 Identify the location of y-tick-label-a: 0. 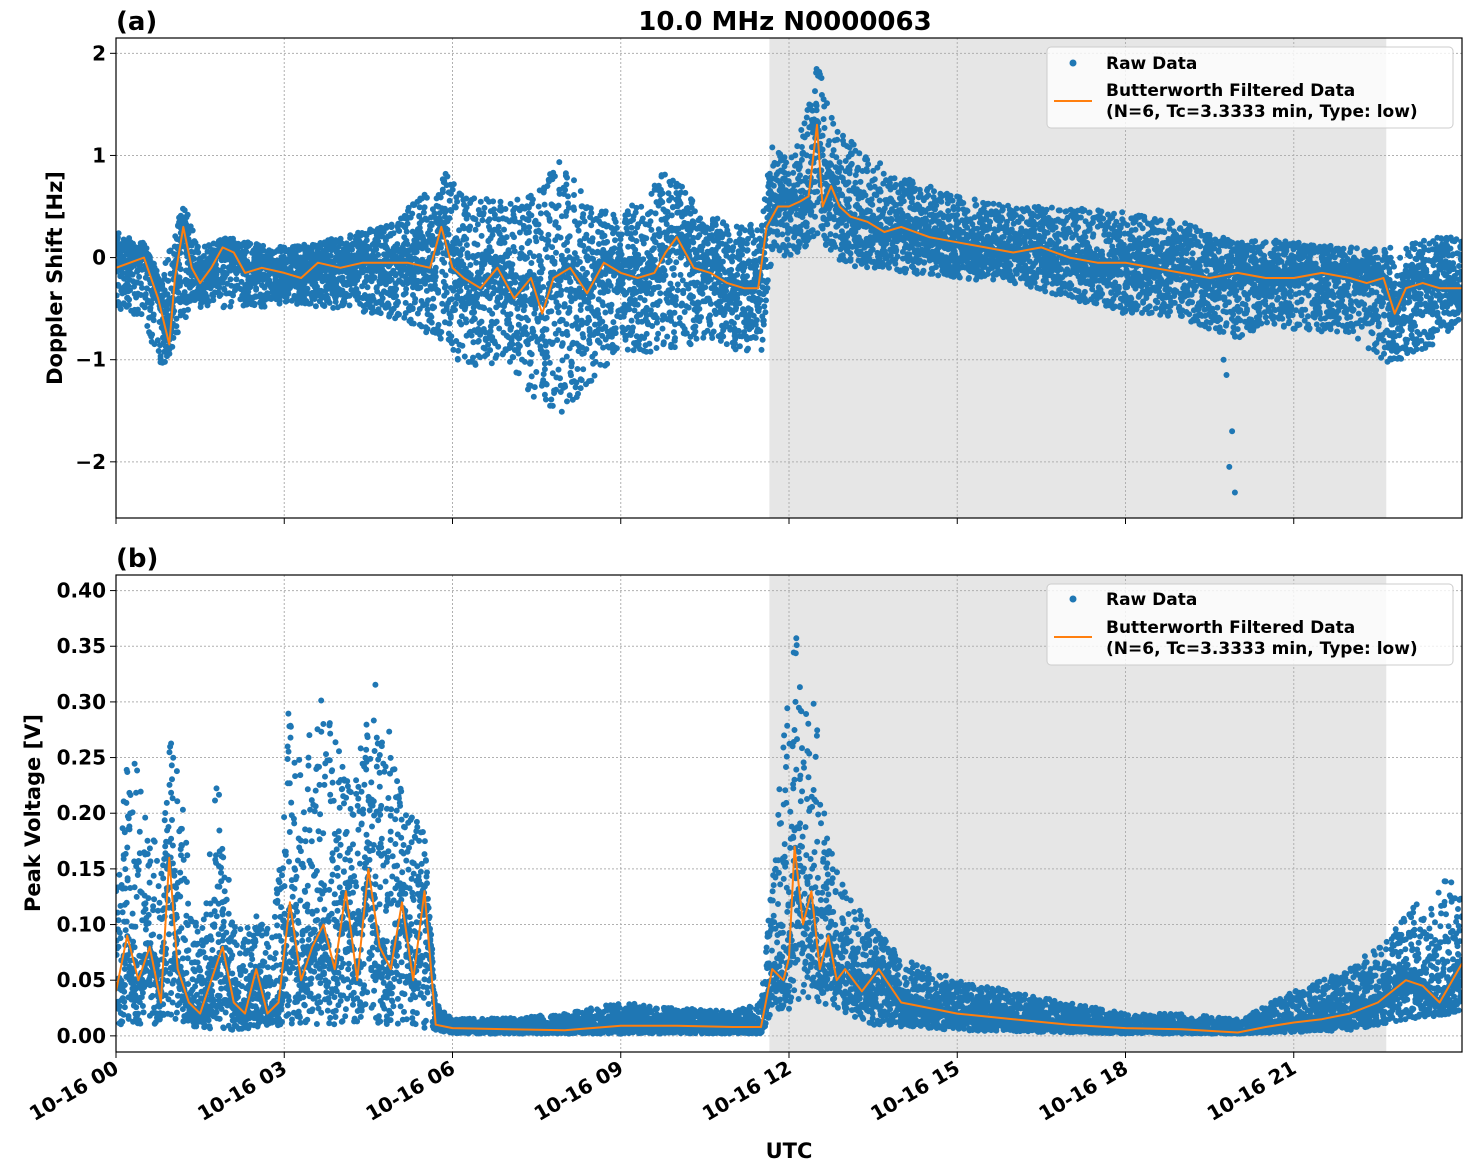
(99, 258).